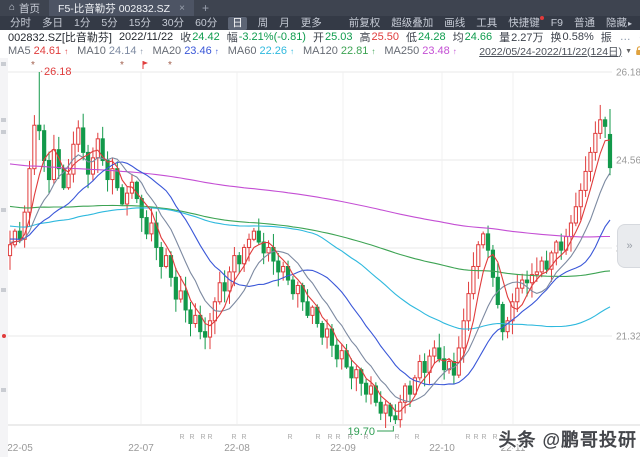  Describe the element at coordinates (473, 37) in the screenshot. I see `quote-field: 均 24.66` at that location.